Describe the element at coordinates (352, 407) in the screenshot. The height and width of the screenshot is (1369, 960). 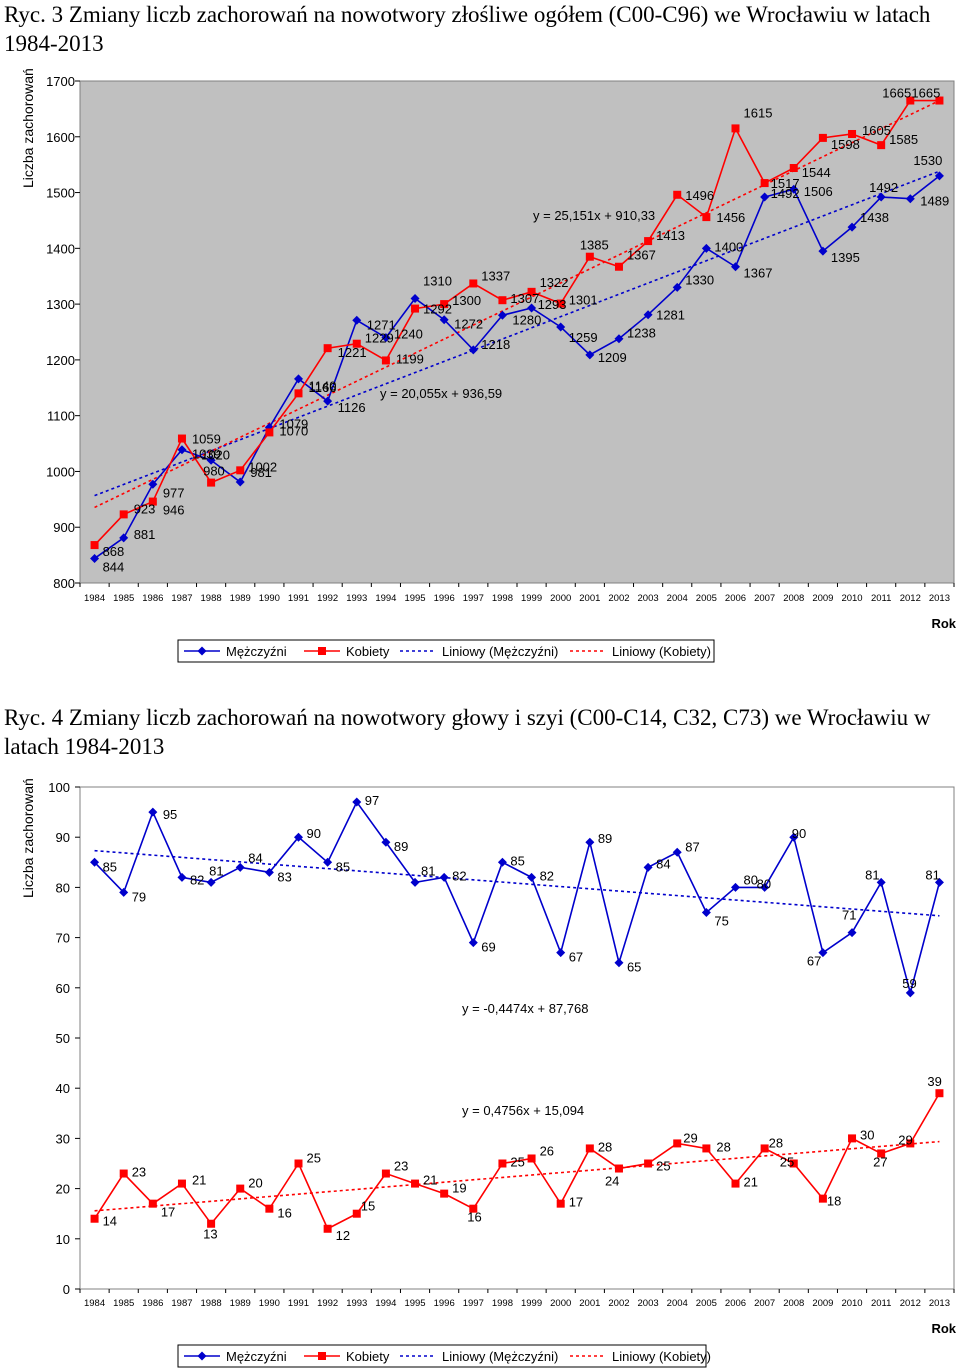
I see `chart1-data-label: 1126` at that location.